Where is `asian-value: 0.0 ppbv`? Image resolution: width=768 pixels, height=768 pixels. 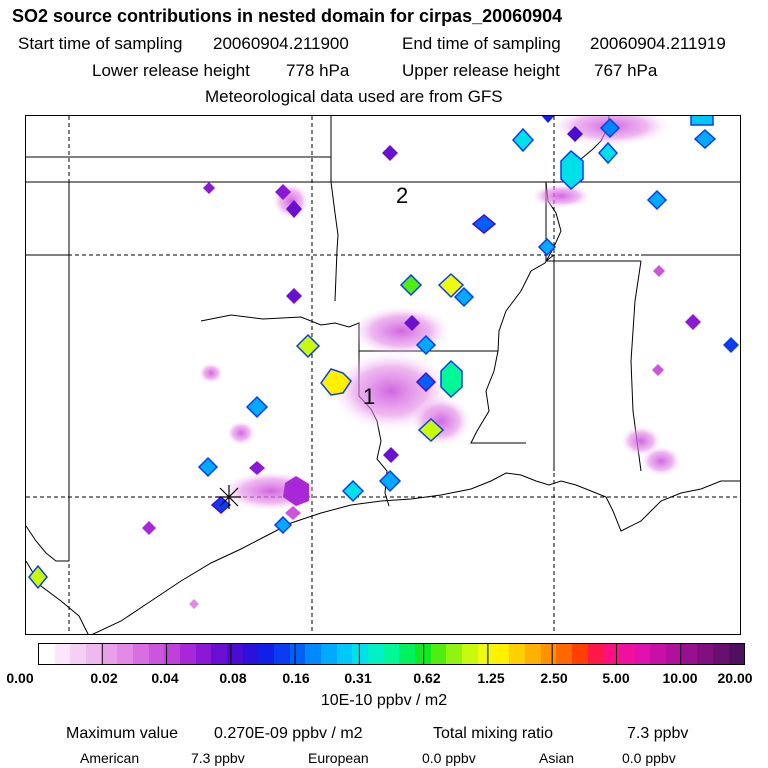 asian-value: 0.0 ppbv is located at coordinates (649, 758).